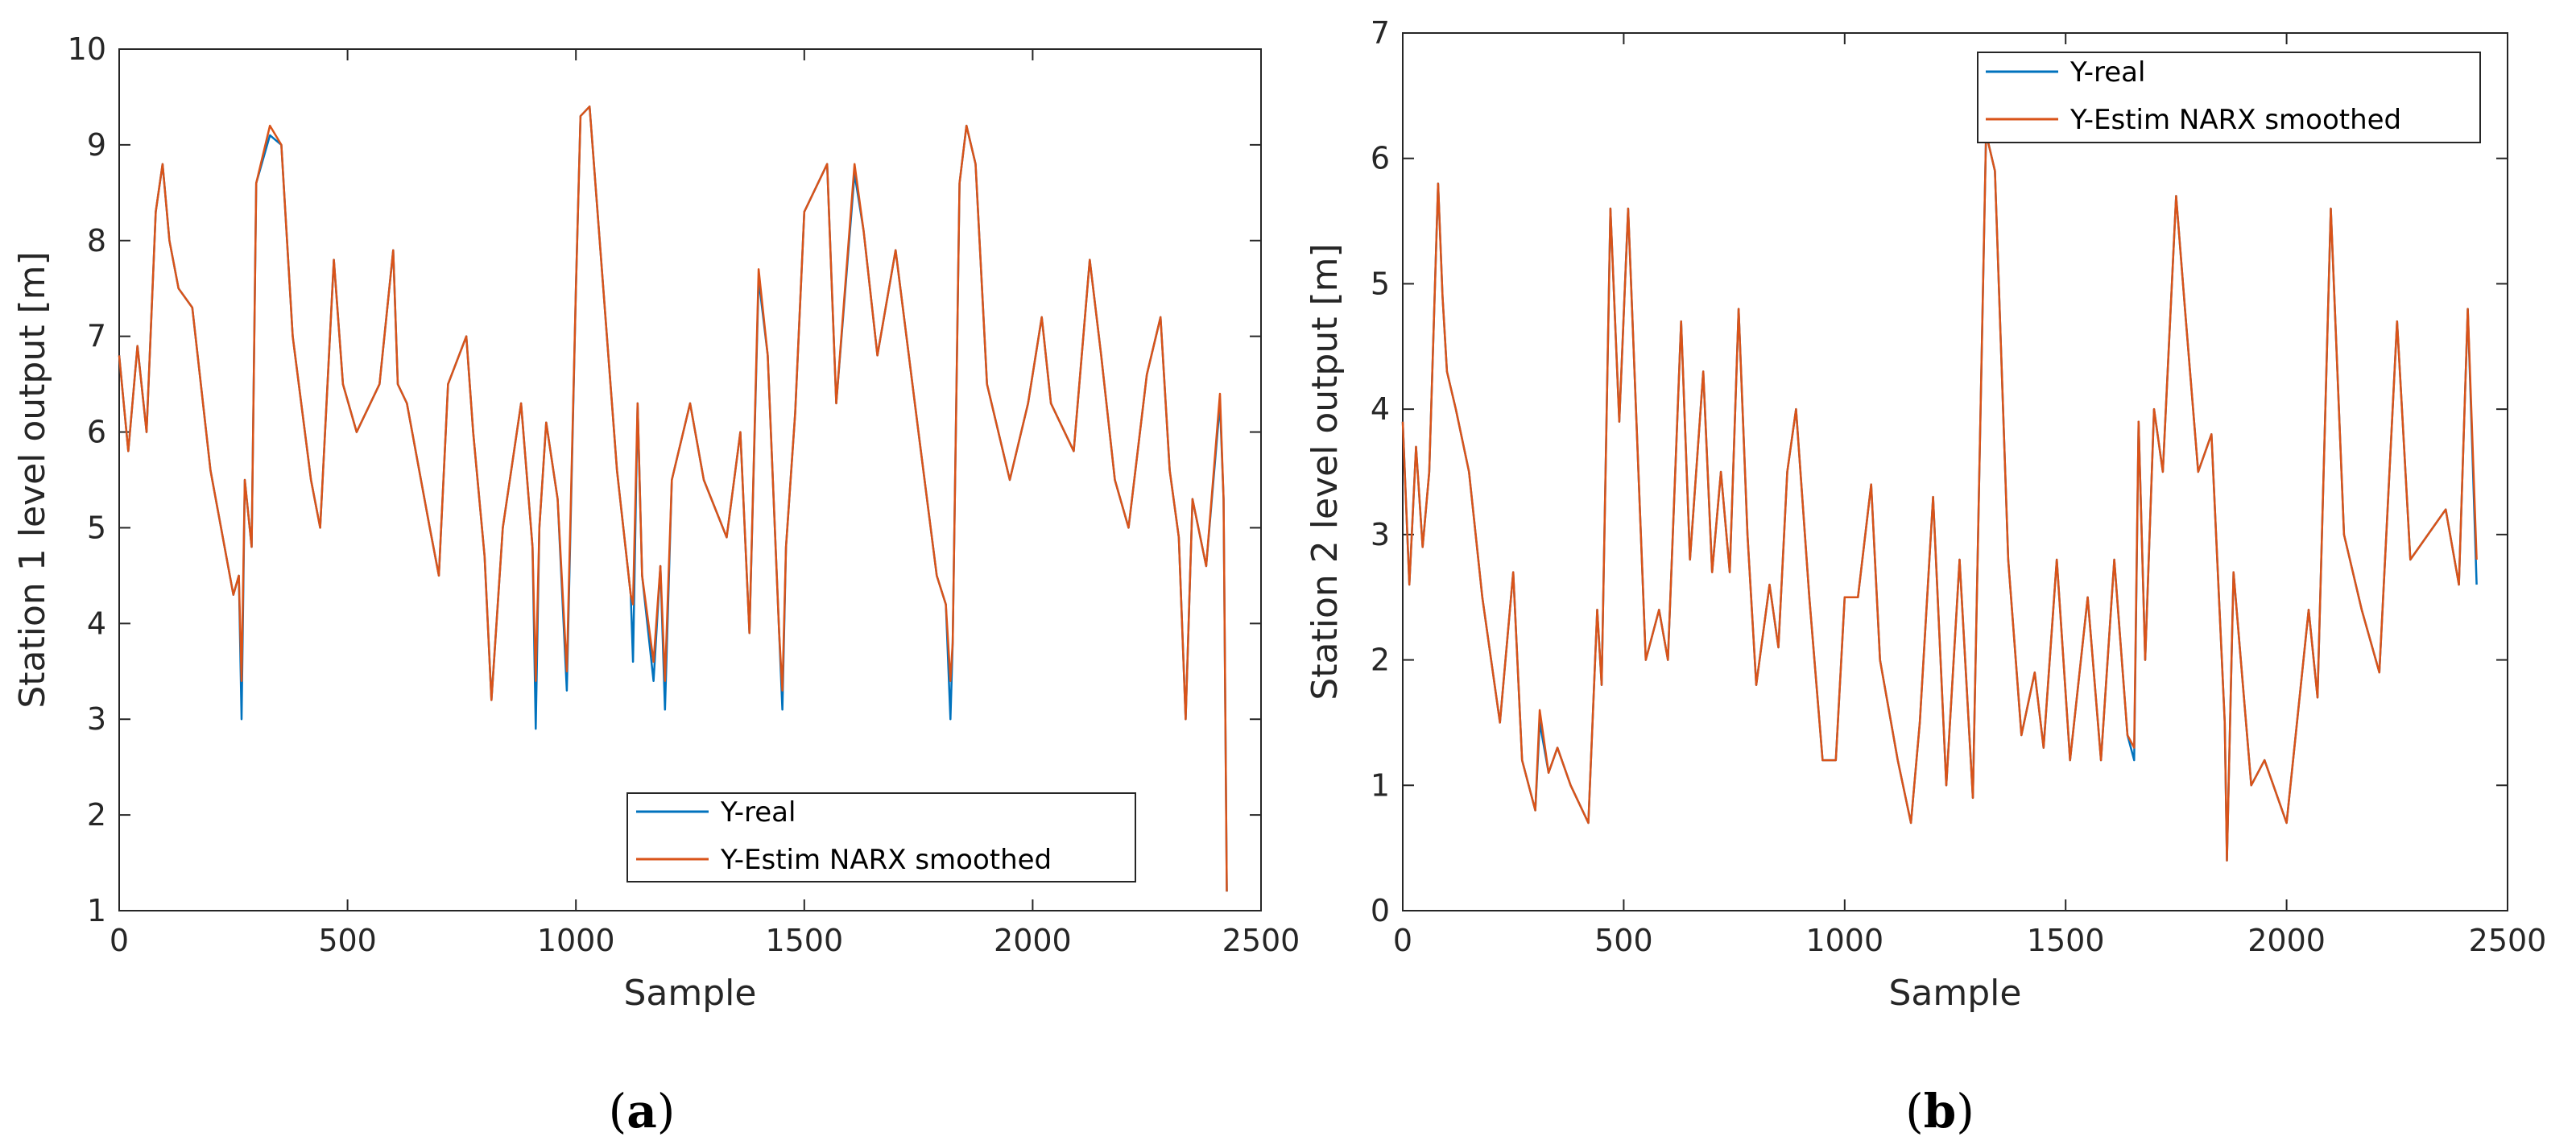  What do you see at coordinates (2107, 72) in the screenshot?
I see `legend-entry-real-b: Y-real` at bounding box center [2107, 72].